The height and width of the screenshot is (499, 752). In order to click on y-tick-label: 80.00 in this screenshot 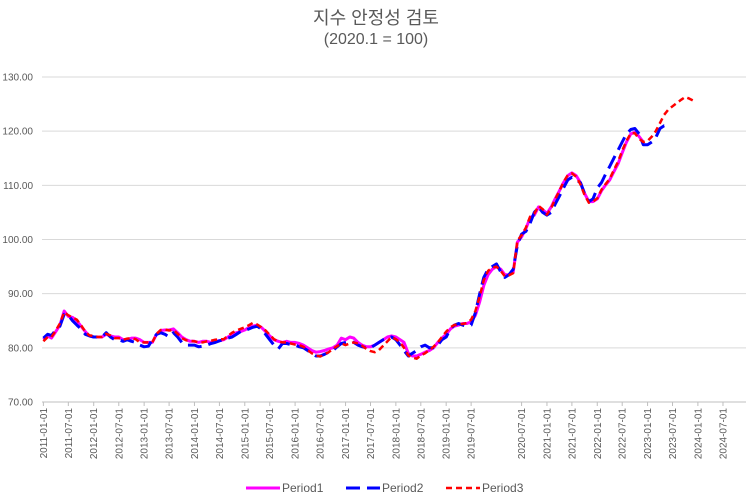, I will do `click(20, 348)`.